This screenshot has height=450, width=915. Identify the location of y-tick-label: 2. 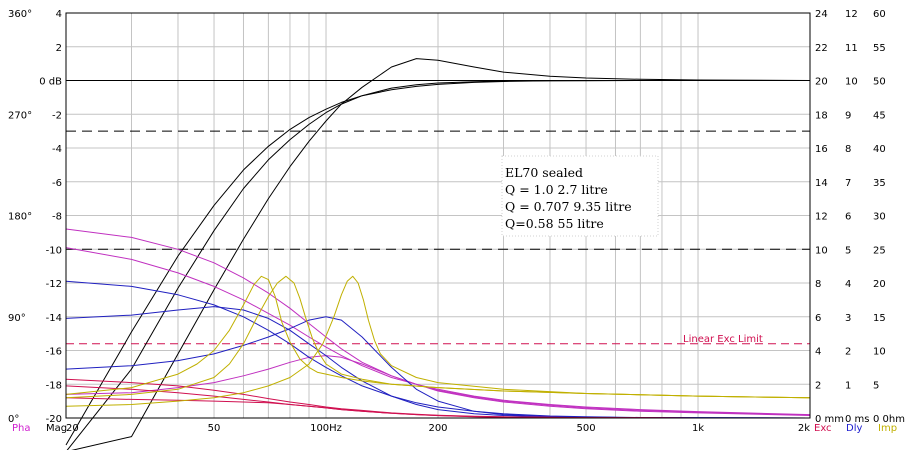
(59, 48).